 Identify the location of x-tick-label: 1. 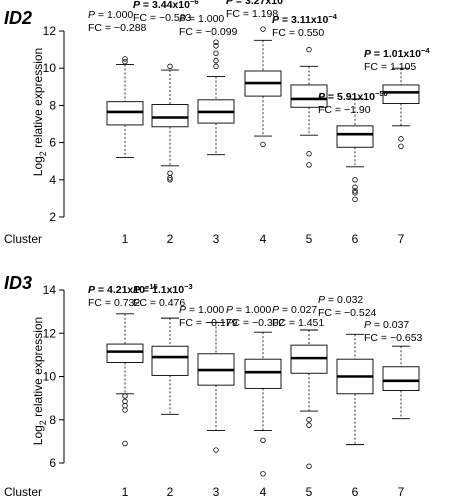
(125, 492).